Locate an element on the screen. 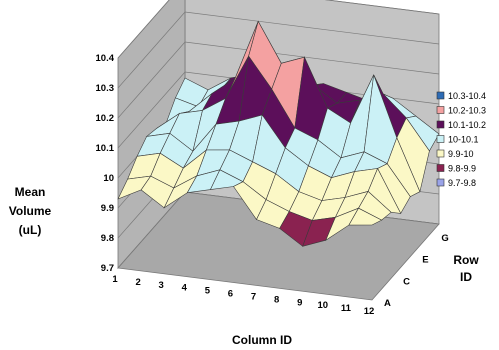 This screenshot has width=499, height=350. z-tick-label: 9.9 is located at coordinates (107, 208).